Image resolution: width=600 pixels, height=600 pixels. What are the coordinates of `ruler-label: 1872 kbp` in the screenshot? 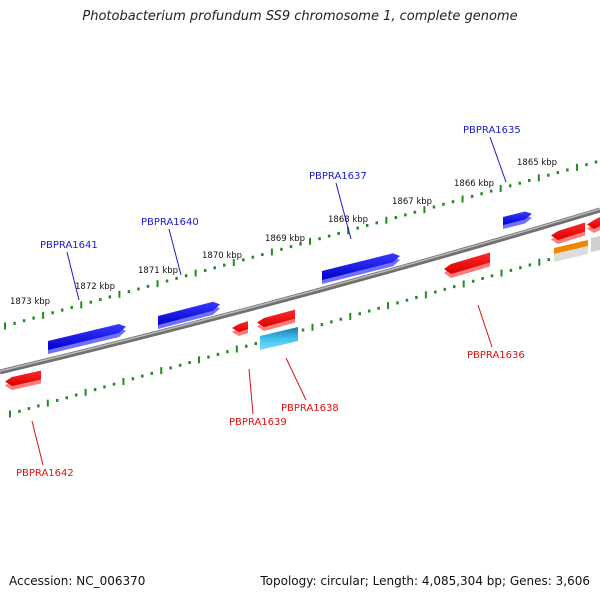 It's located at (95, 287).